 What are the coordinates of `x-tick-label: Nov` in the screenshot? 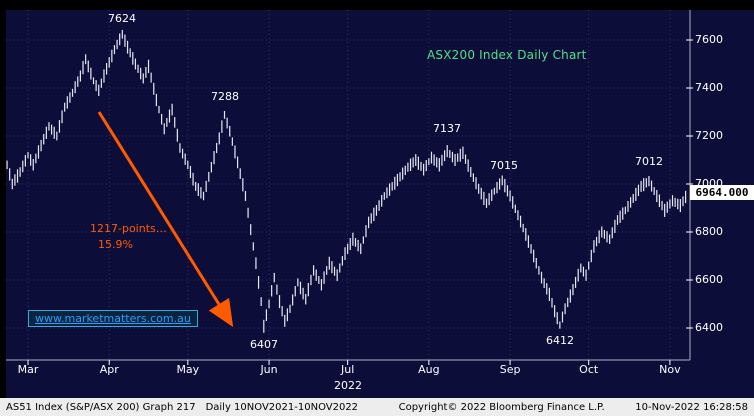 It's located at (670, 369).